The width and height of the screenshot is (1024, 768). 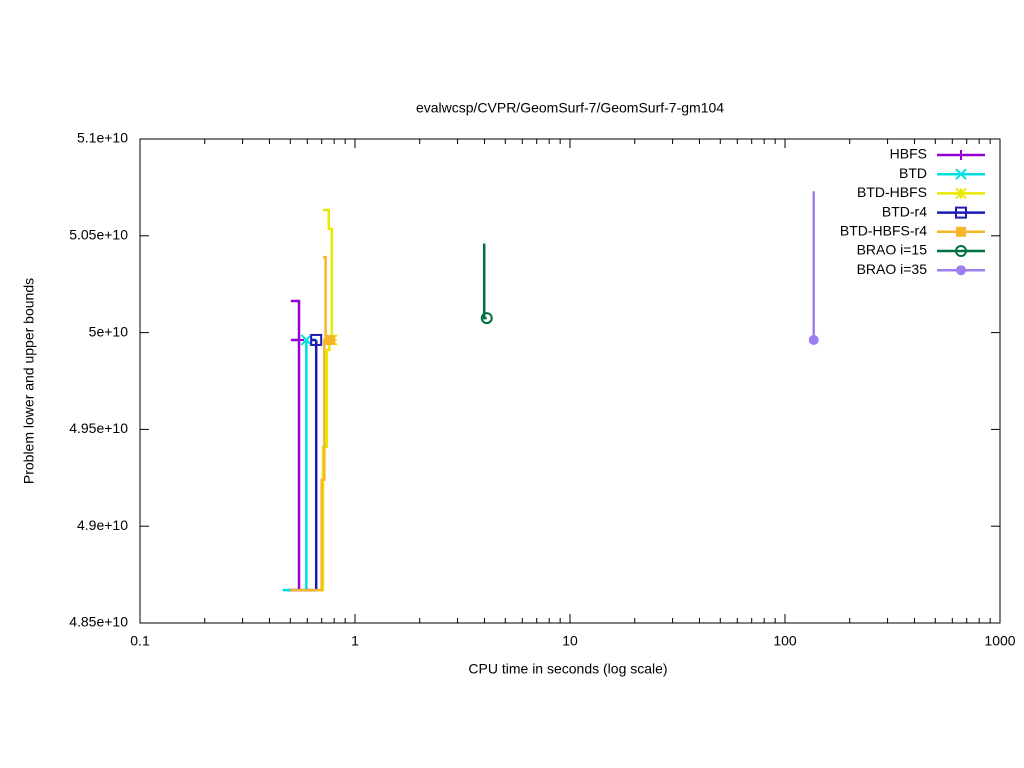 What do you see at coordinates (98, 428) in the screenshot?
I see `y-tick-label: 4.95e+10` at bounding box center [98, 428].